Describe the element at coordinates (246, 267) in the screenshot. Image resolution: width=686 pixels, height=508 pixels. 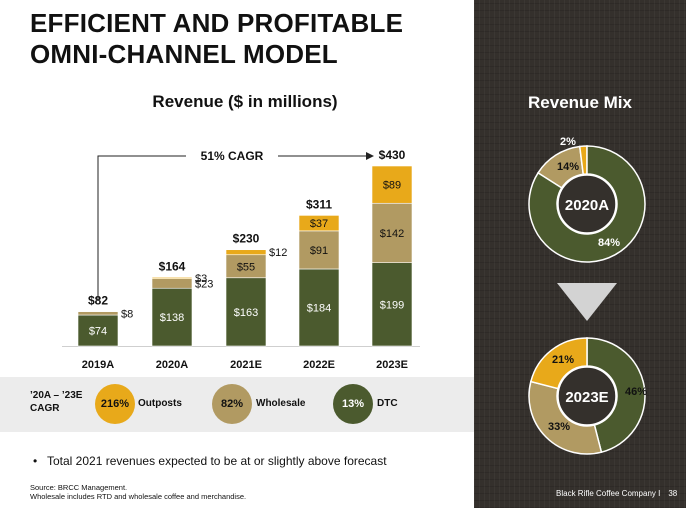
I see `bar-label-wholesale-2021E: $55` at that location.